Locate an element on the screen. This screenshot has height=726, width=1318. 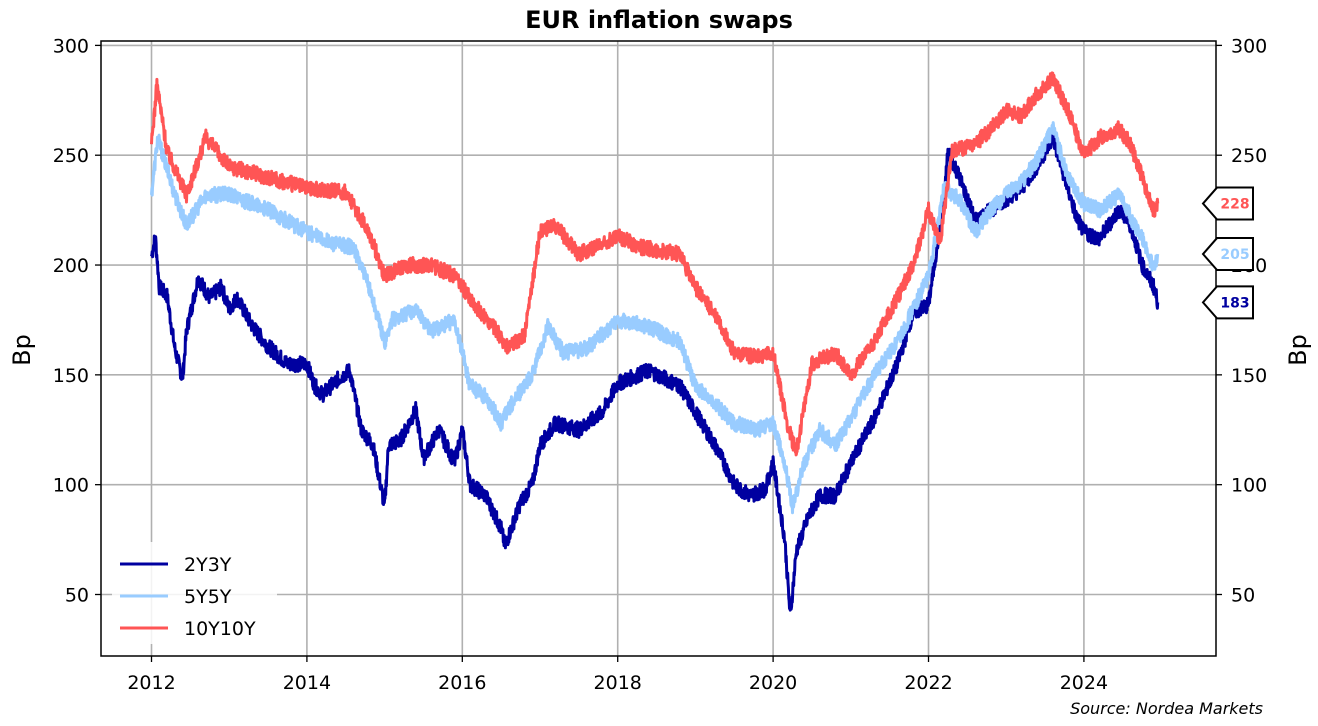
y-tick-label-right: 150 is located at coordinates (1249, 376).